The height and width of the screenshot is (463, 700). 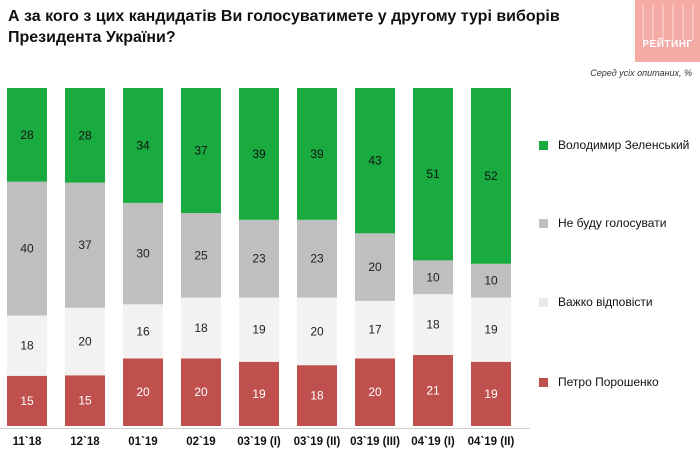 What do you see at coordinates (27, 442) in the screenshot?
I see `x-tick-label: 11`18` at bounding box center [27, 442].